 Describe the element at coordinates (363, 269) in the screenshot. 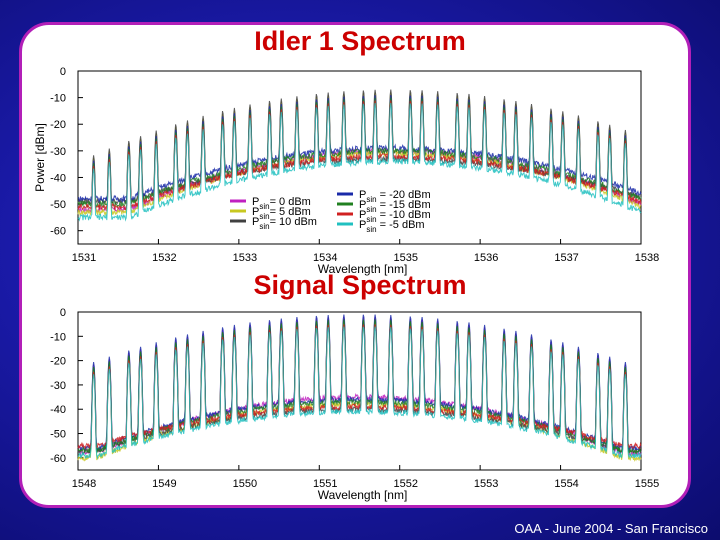

I see `idler-x-axis-label: Wavelength [nm]` at that location.